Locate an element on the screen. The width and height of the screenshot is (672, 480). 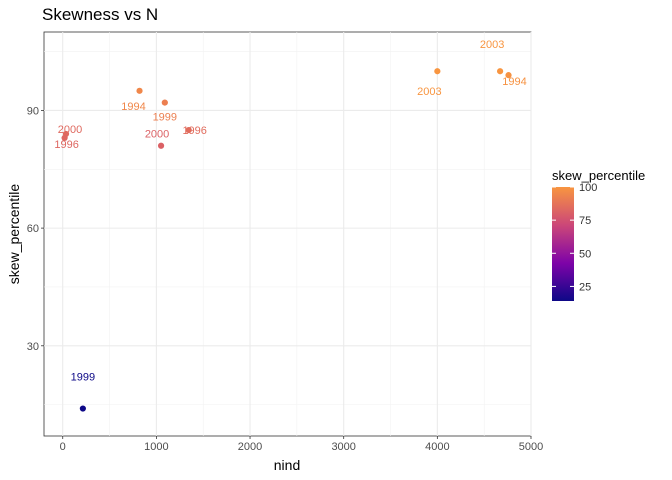
y-axis-ticks: 30 60 90 is located at coordinates (35, 229).